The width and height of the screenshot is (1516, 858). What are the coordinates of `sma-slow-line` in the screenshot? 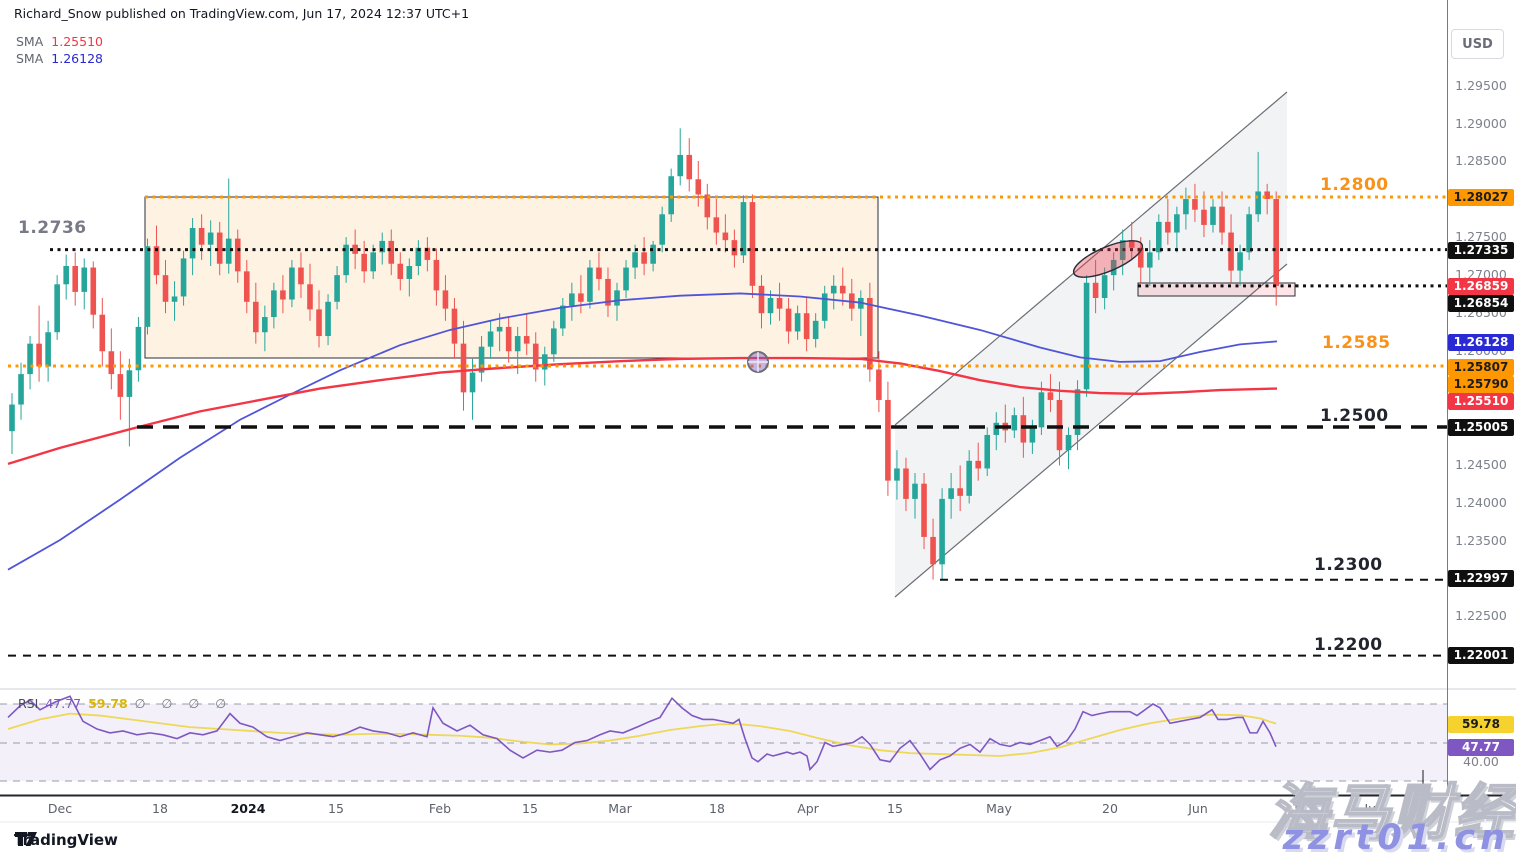 It's located at (642, 411).